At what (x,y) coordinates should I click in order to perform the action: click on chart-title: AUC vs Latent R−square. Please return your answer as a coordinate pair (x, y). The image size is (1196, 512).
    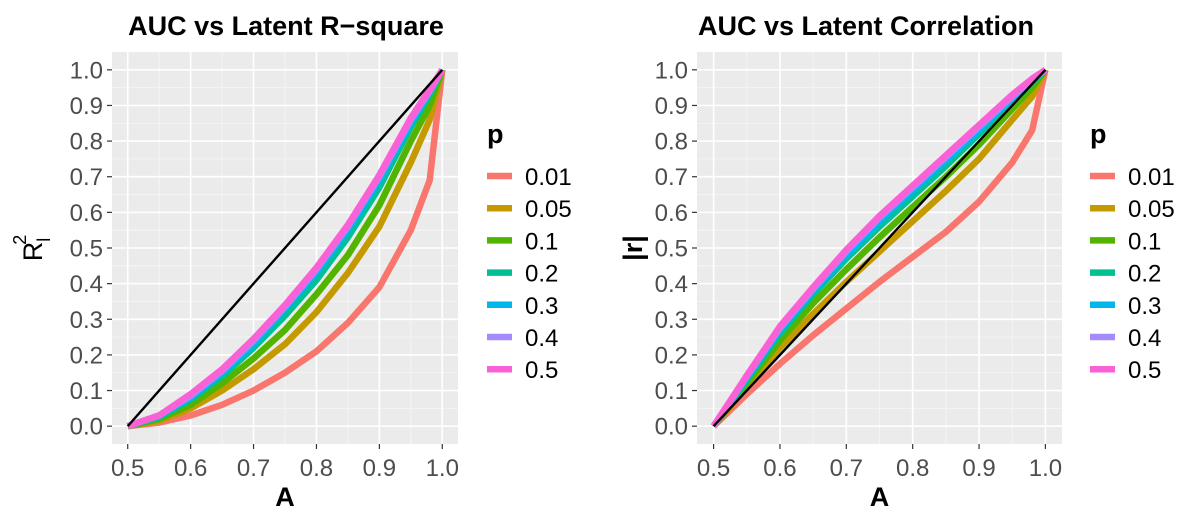
    Looking at the image, I should click on (286, 26).